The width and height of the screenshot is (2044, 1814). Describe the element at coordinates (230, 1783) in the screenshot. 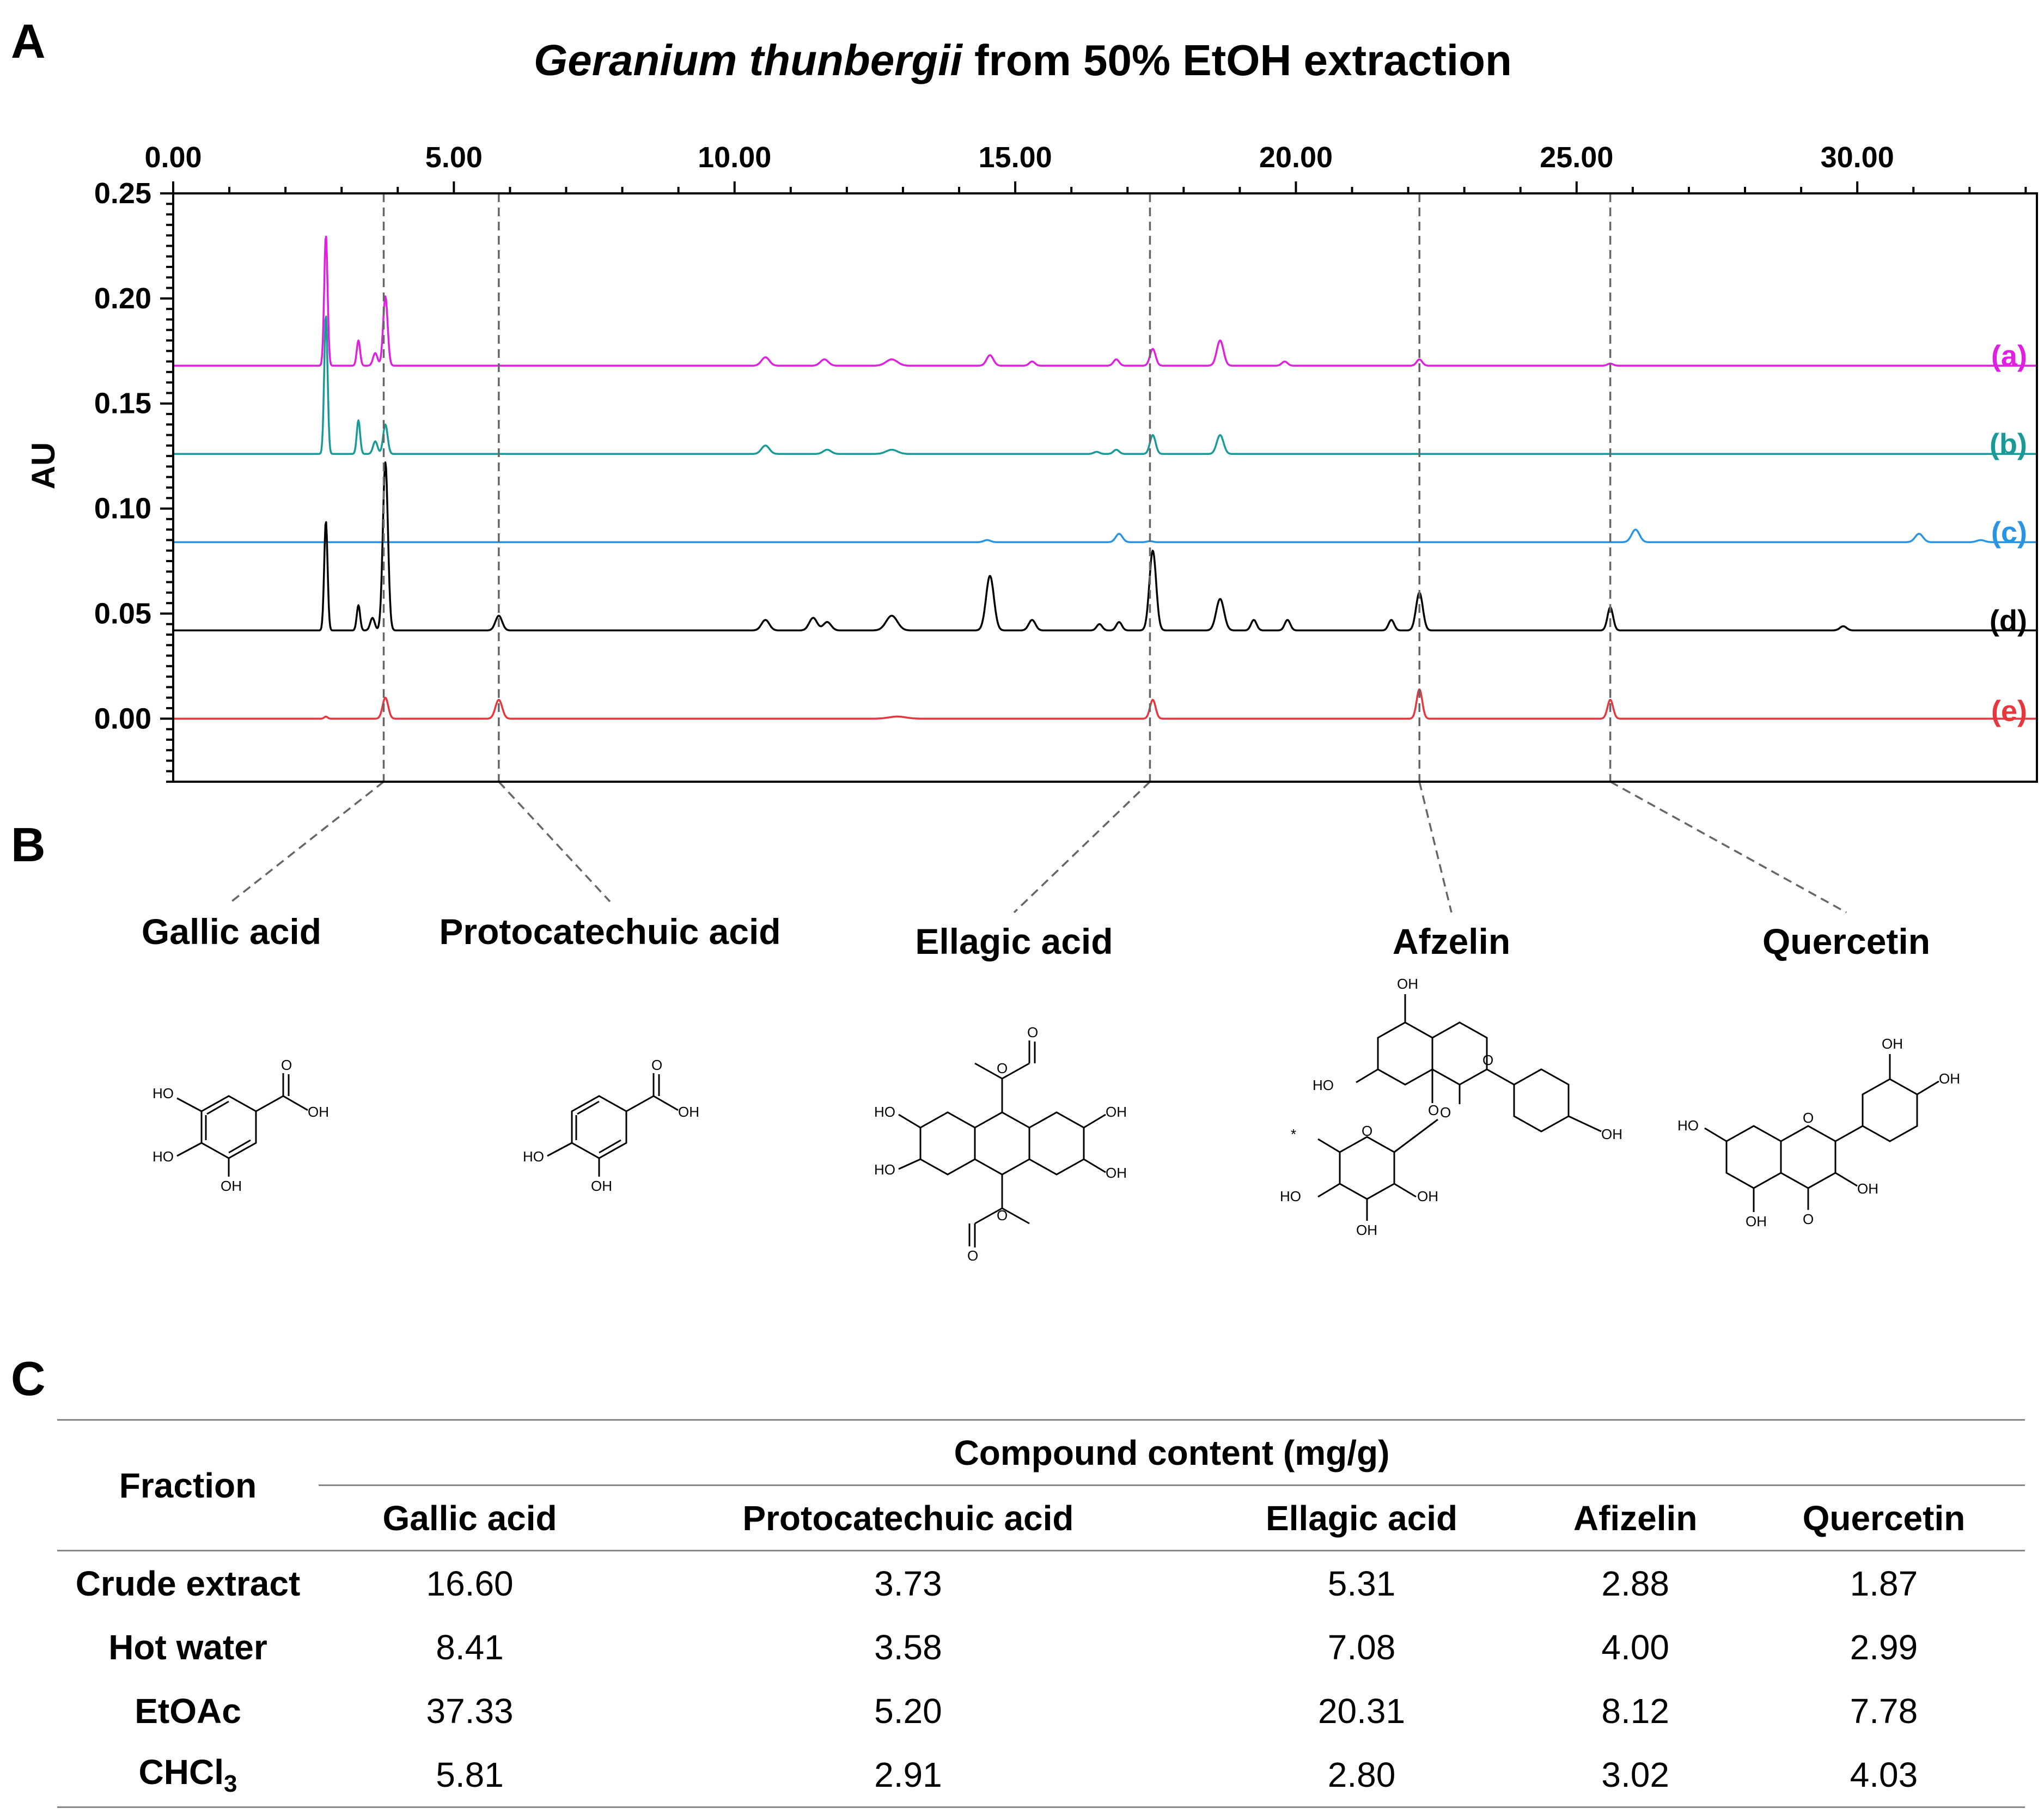

I see `chcl3-subscript: 3` at that location.